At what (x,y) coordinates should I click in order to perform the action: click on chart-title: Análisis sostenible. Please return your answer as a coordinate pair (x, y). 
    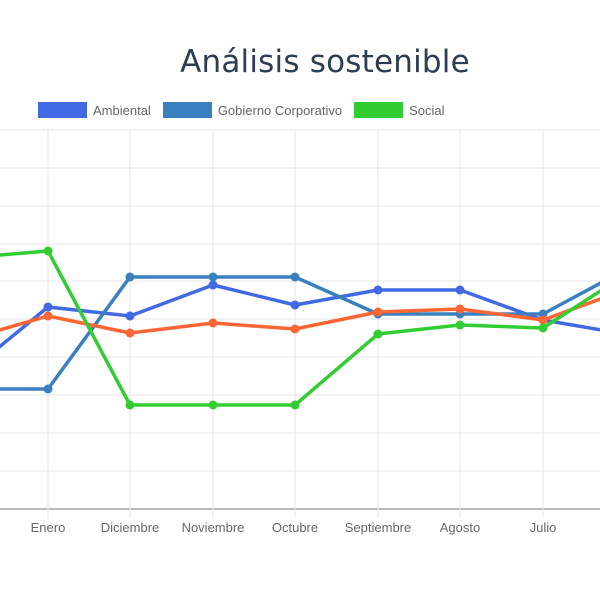
    Looking at the image, I should click on (325, 62).